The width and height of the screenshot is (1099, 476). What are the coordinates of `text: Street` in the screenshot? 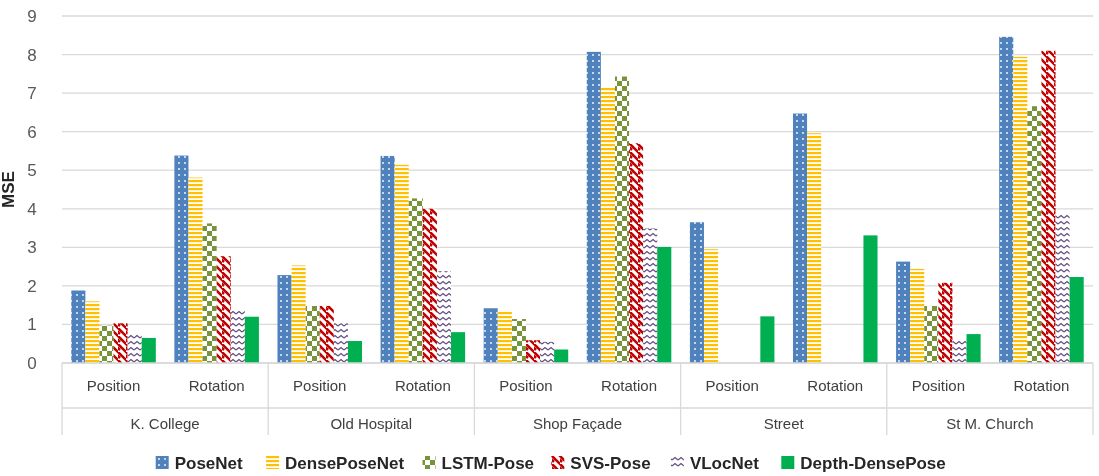 It's located at (784, 423).